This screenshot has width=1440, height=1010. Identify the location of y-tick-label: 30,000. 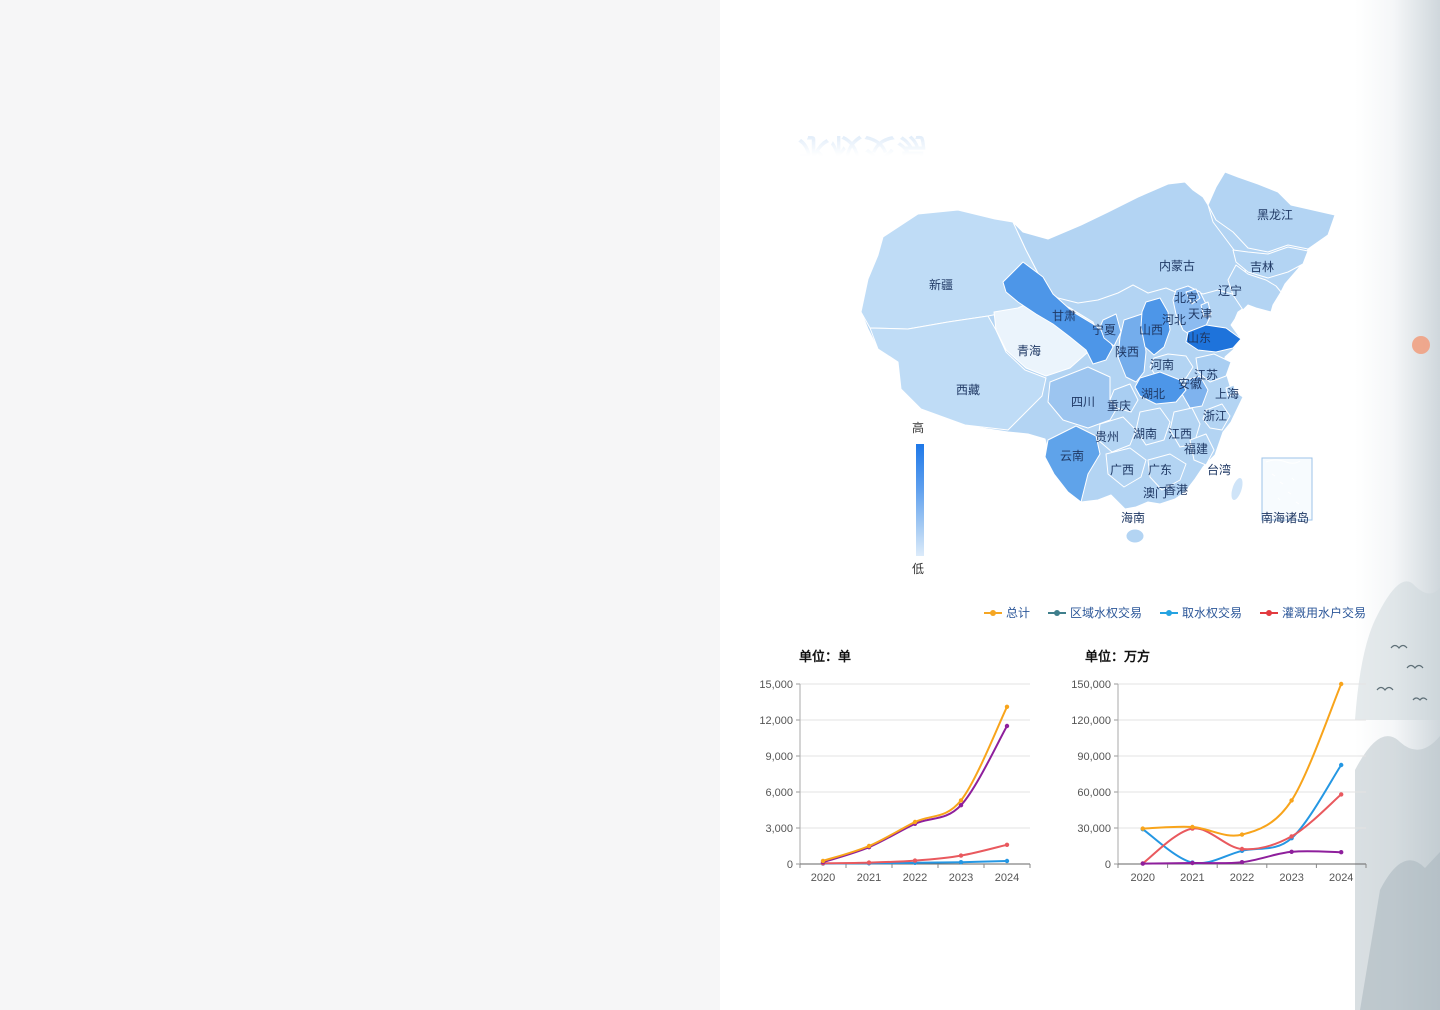
(1094, 829).